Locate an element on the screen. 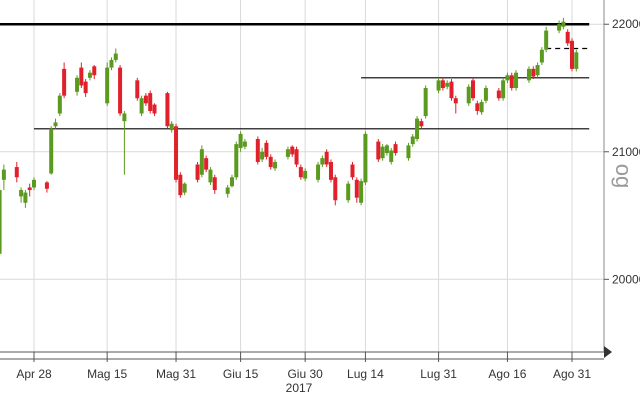  y-tick-label: 22000 is located at coordinates (626, 24).